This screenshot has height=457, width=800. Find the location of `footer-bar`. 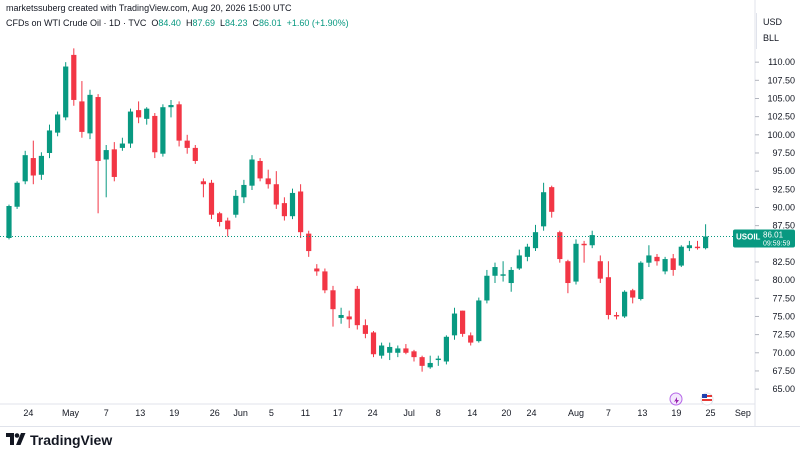

footer-bar is located at coordinates (400, 441).